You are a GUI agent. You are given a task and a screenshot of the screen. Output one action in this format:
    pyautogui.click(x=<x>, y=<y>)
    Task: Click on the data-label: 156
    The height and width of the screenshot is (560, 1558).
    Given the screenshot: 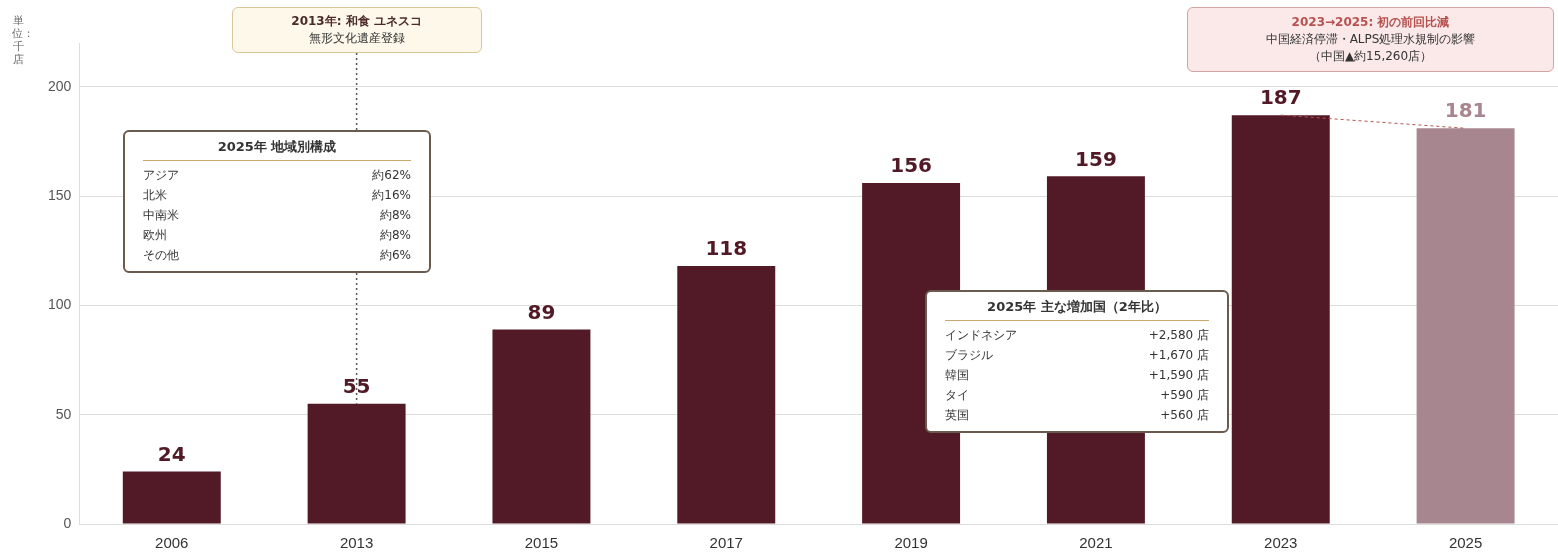 What is the action you would take?
    pyautogui.click(x=911, y=165)
    